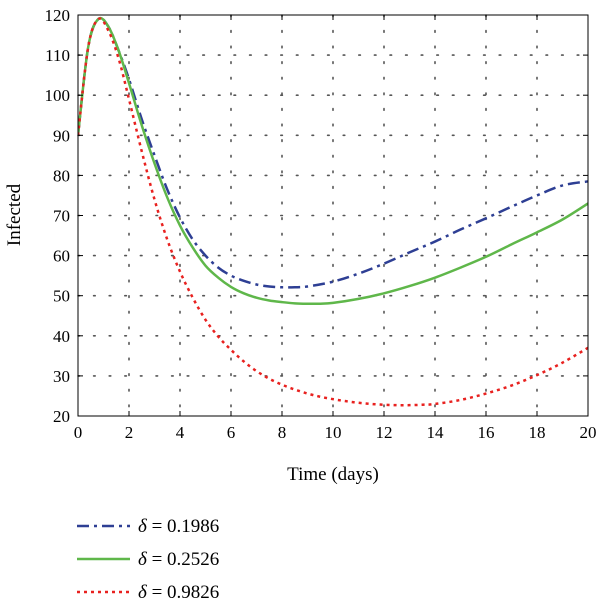 The height and width of the screenshot is (606, 600). Describe the element at coordinates (61, 376) in the screenshot. I see `y-tick-label: 30` at that location.